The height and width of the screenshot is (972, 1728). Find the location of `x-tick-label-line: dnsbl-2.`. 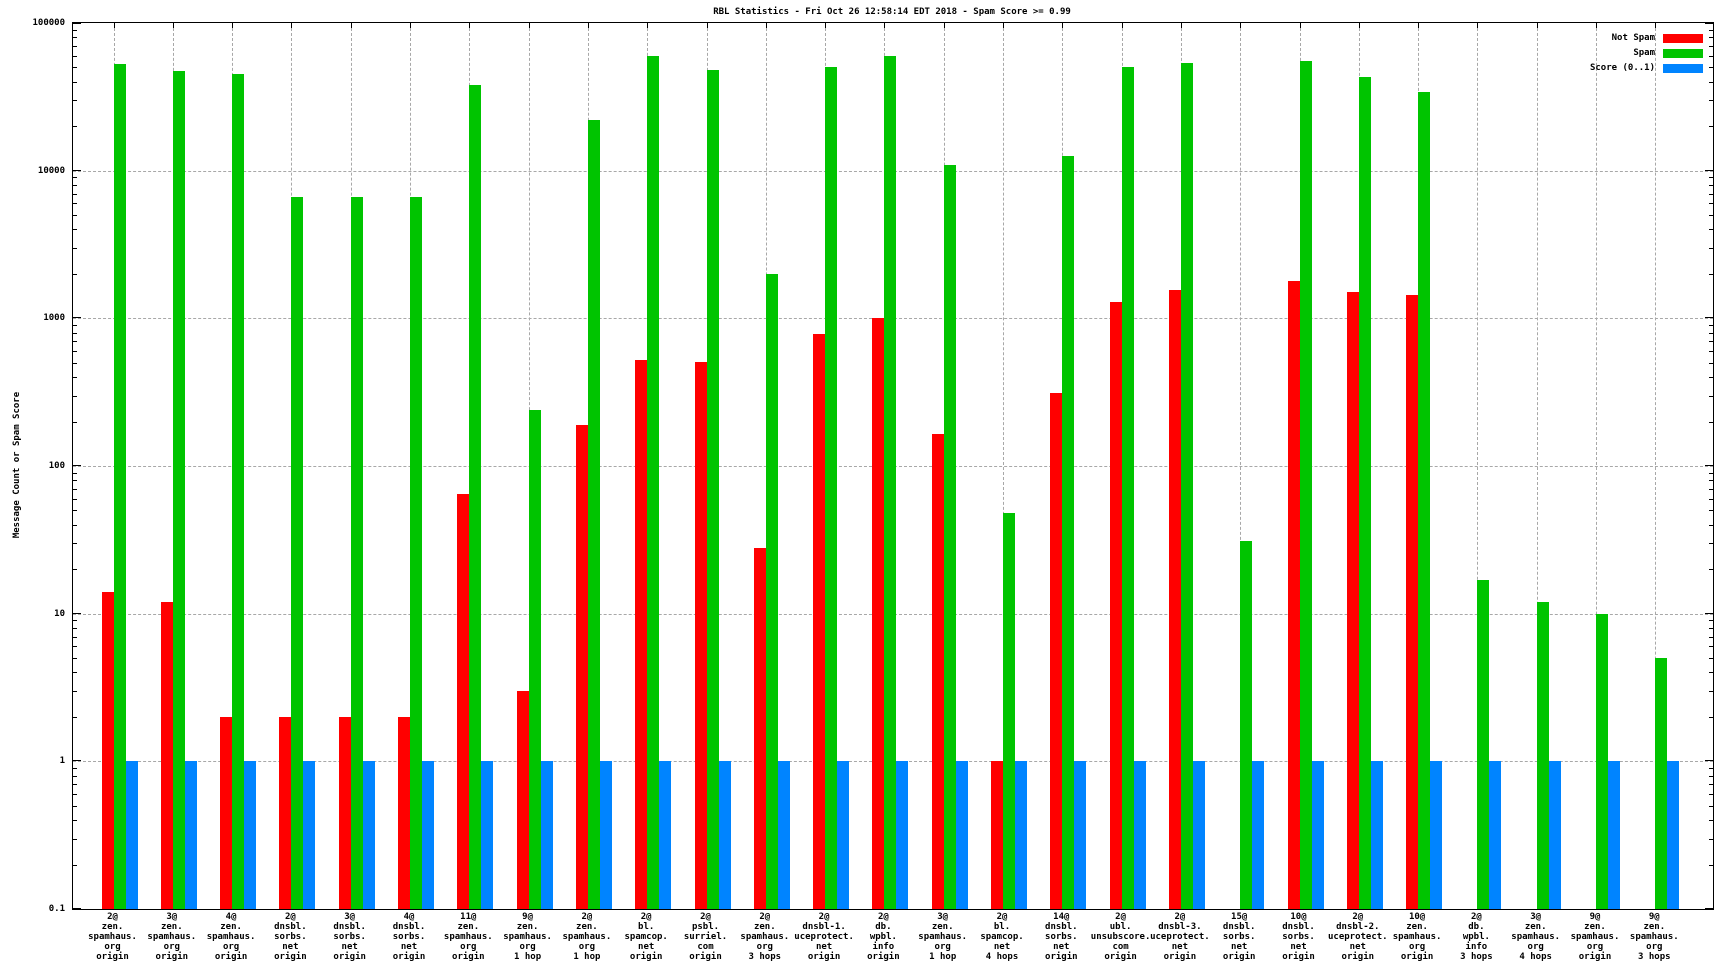

x-tick-label-line: dnsbl-2. is located at coordinates (1358, 927).